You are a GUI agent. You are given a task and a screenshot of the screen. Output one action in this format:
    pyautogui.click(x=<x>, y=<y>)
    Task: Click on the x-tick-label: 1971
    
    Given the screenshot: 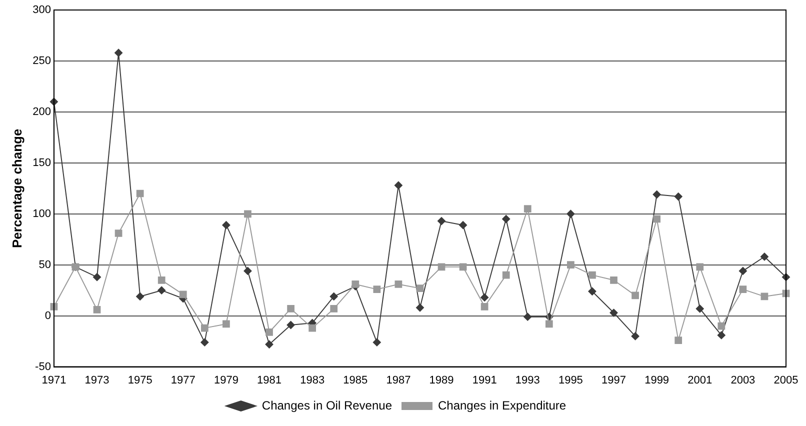 What is the action you would take?
    pyautogui.click(x=54, y=380)
    